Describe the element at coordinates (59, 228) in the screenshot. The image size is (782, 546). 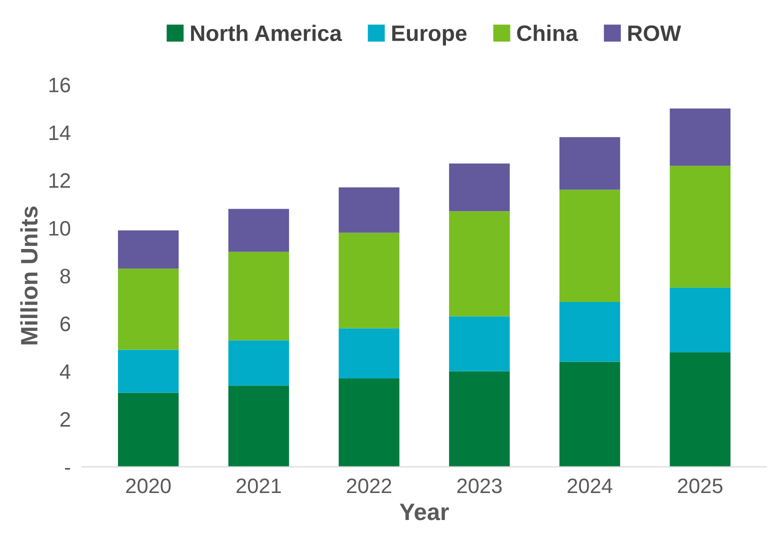
I see `y-tick-label: 10` at that location.